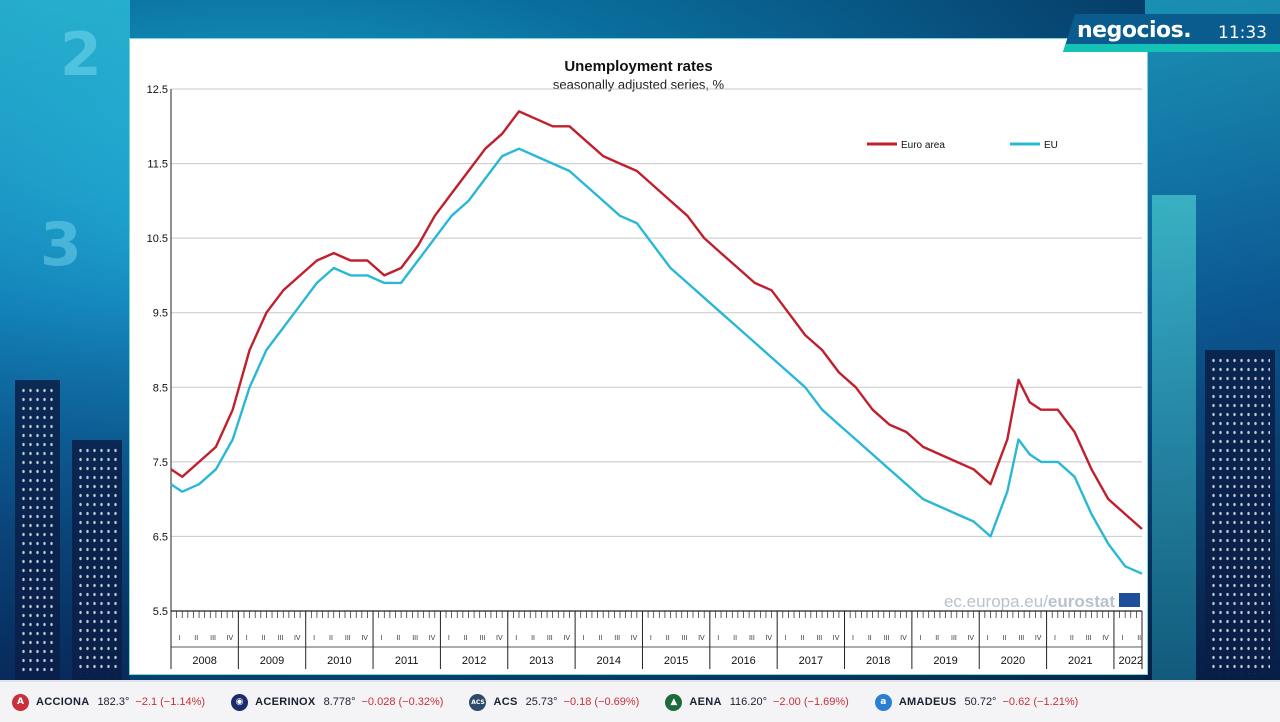 The image size is (1280, 722). I want to click on ticker-price: 50.72°, so click(980, 702).